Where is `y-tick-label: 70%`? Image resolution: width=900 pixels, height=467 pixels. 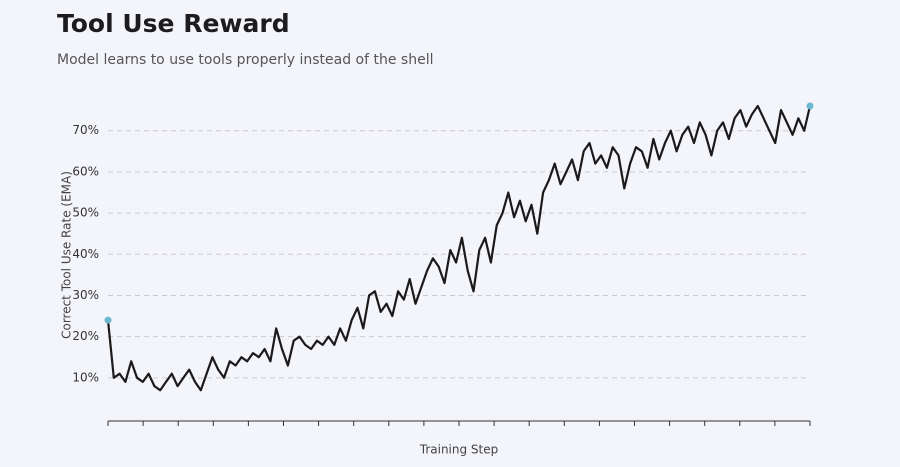 y-tick-label: 70% is located at coordinates (85, 130).